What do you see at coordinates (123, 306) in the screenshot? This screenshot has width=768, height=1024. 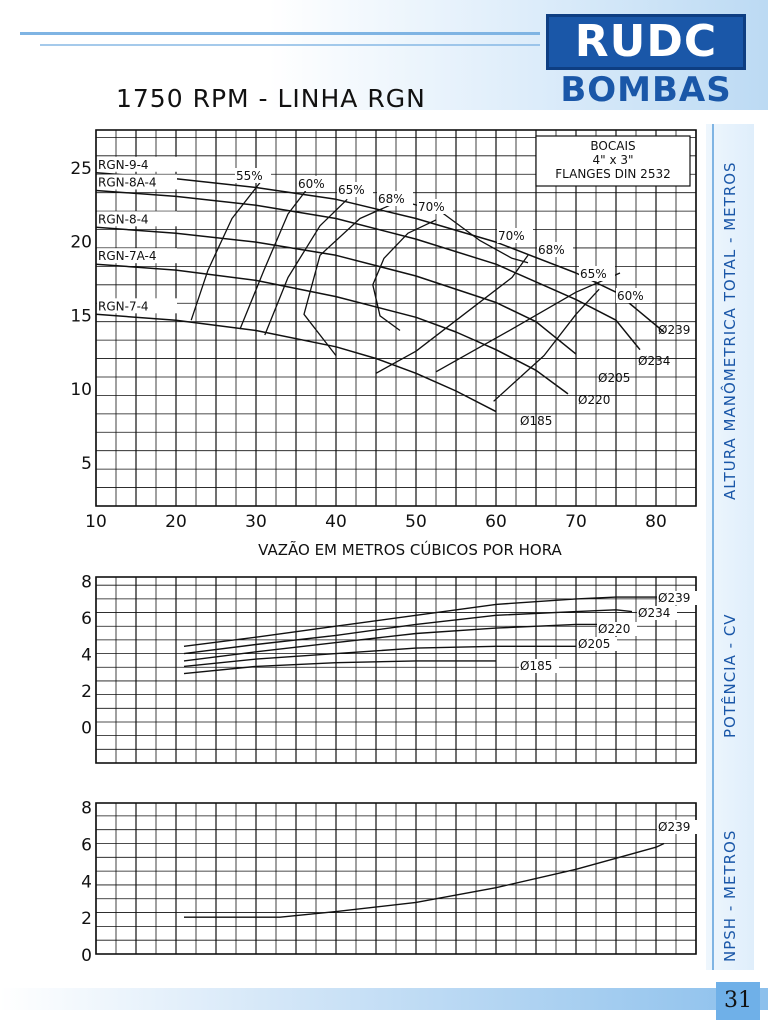 I see `series-label: RGN-7-4` at bounding box center [123, 306].